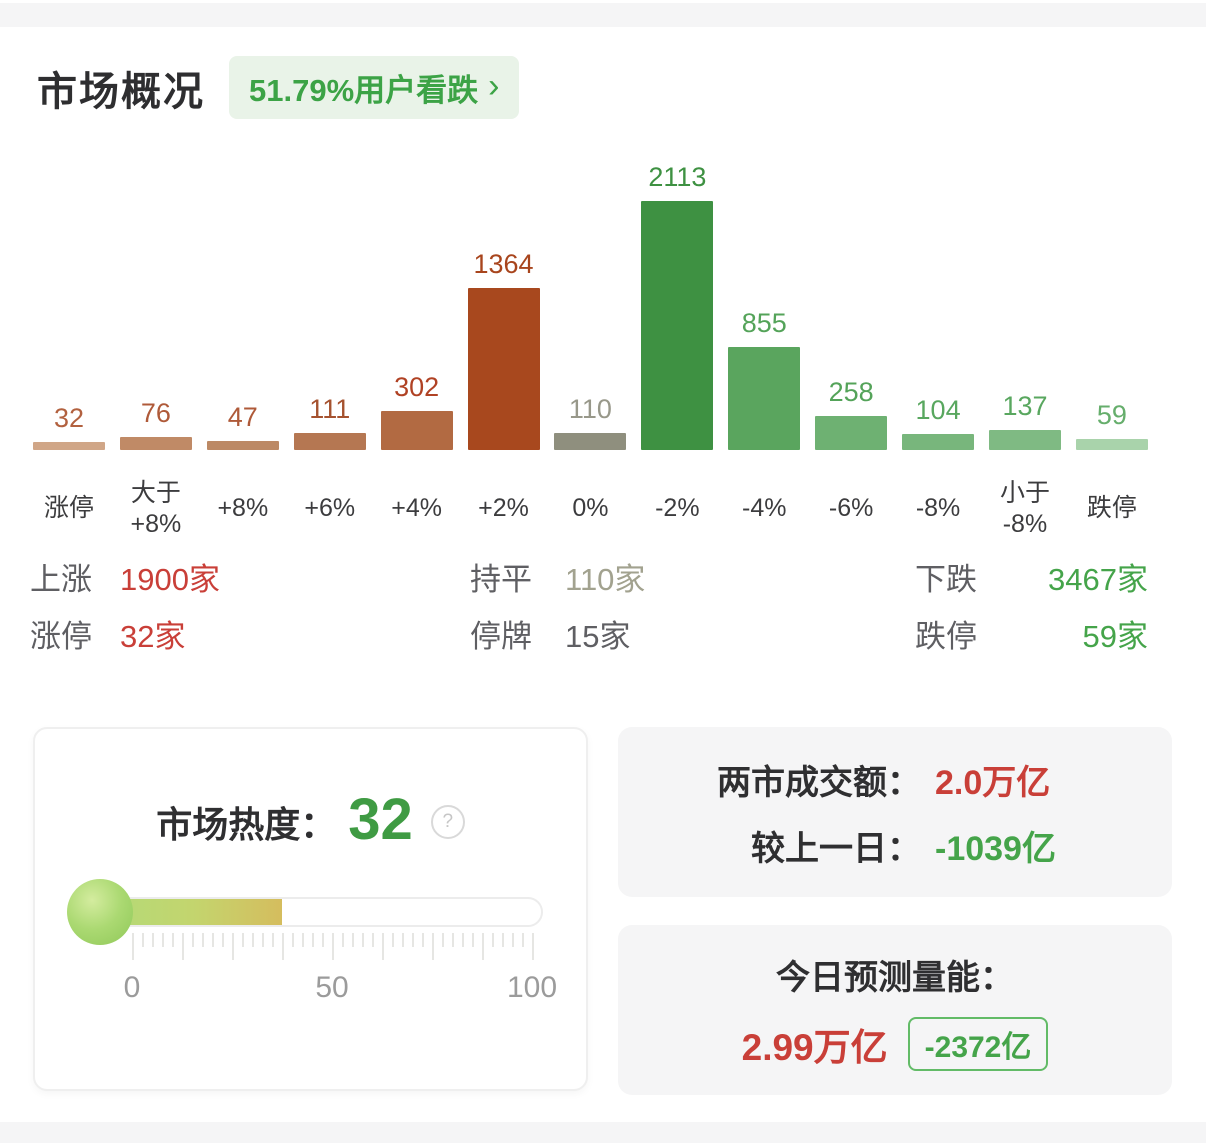 This screenshot has height=1143, width=1206. What do you see at coordinates (501, 579) in the screenshot?
I see `summary-label: 持平` at bounding box center [501, 579].